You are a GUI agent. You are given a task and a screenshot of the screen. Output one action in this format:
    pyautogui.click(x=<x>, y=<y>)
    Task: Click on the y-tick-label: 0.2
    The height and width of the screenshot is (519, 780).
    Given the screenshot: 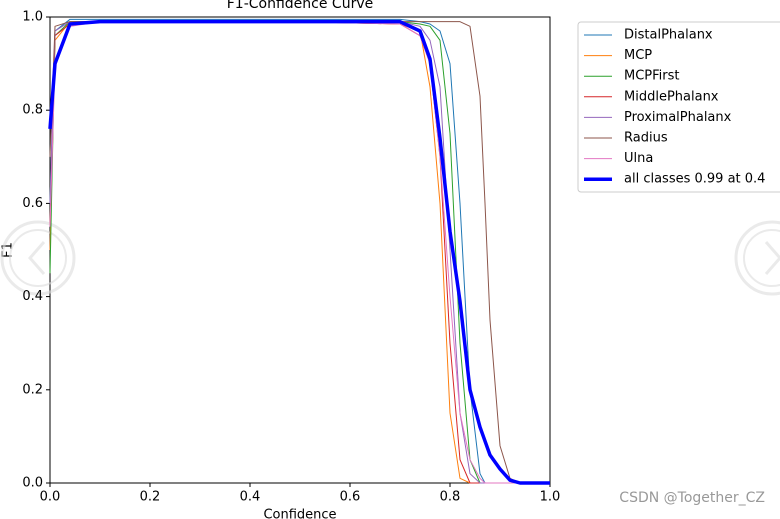 What is the action you would take?
    pyautogui.click(x=32, y=389)
    